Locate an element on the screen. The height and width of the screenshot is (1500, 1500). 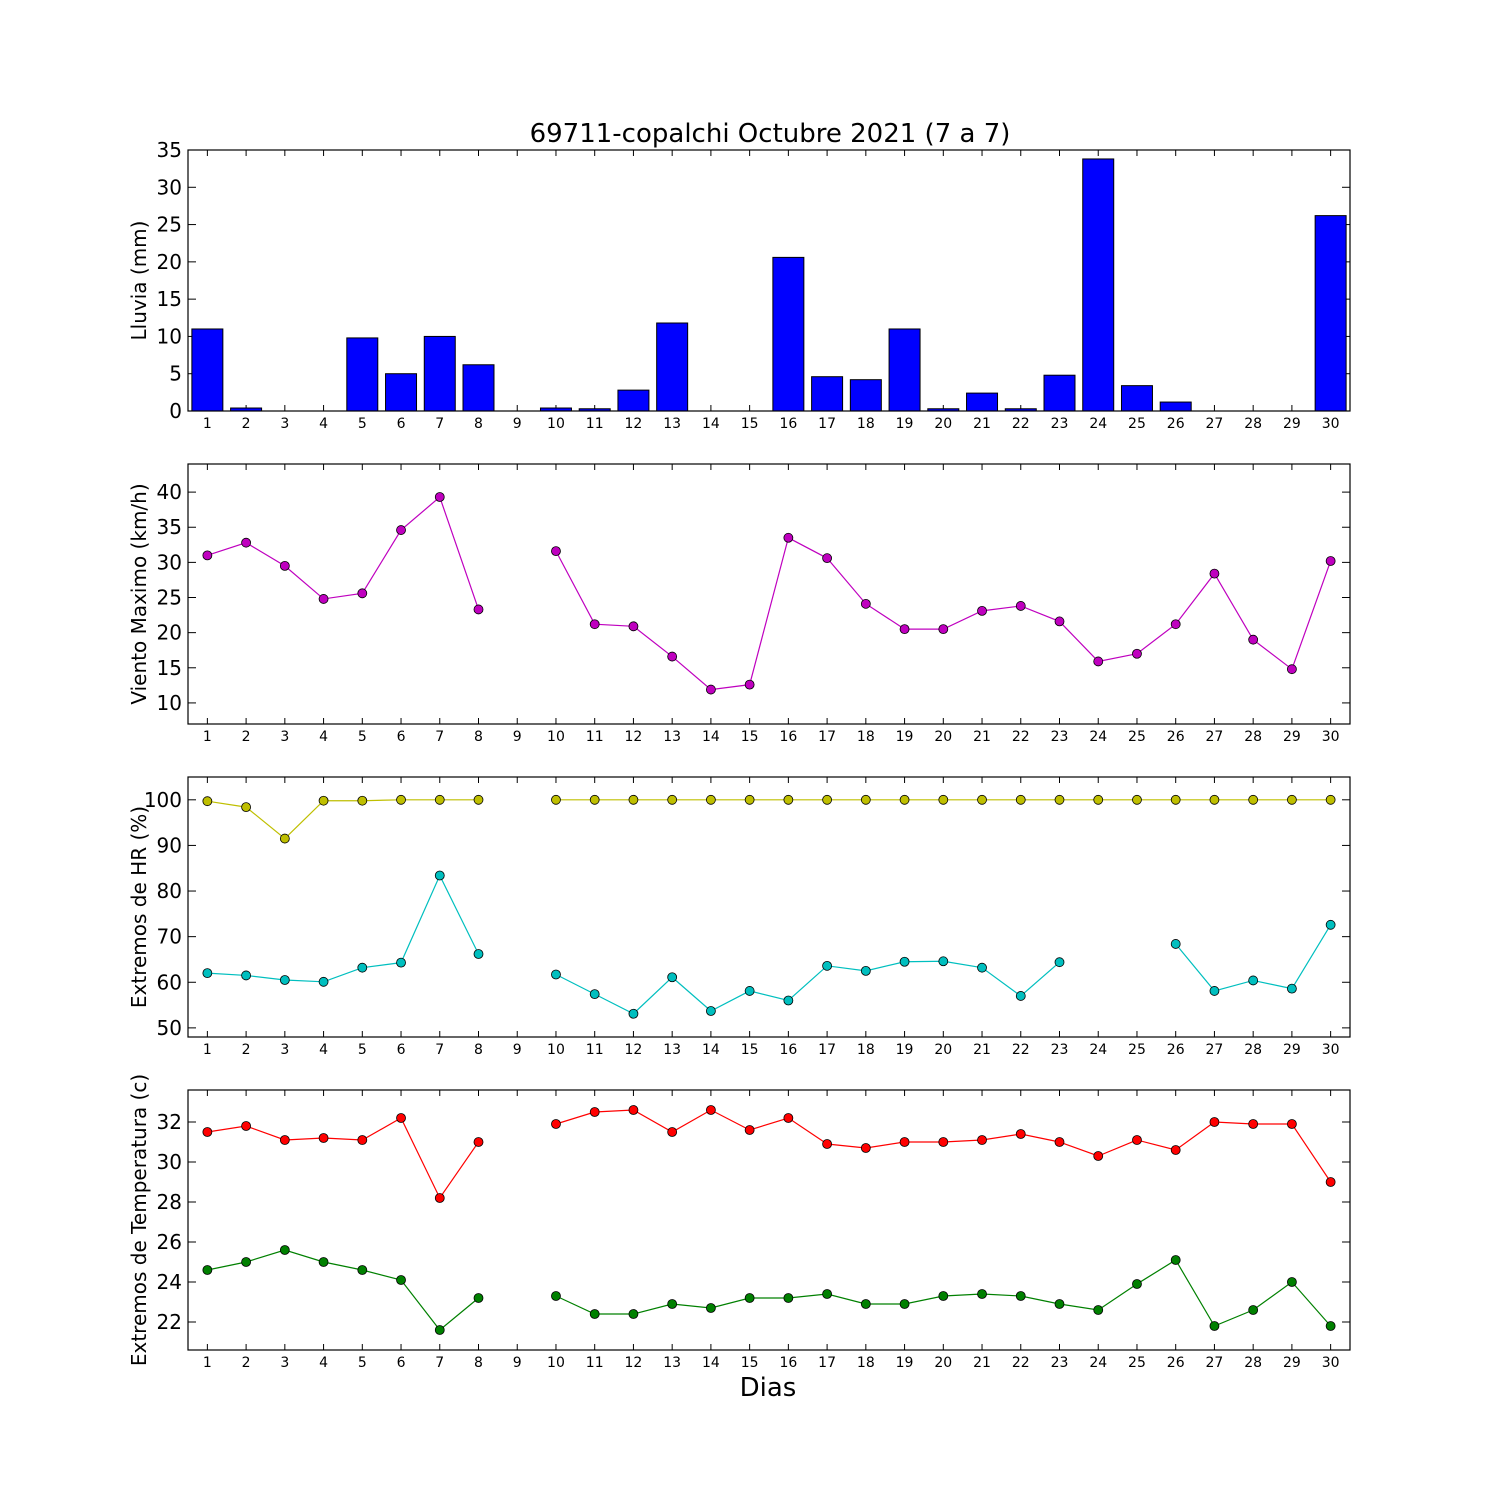
y-axis-label: Extremos de Temperatura (c) is located at coordinates (139, 1220).